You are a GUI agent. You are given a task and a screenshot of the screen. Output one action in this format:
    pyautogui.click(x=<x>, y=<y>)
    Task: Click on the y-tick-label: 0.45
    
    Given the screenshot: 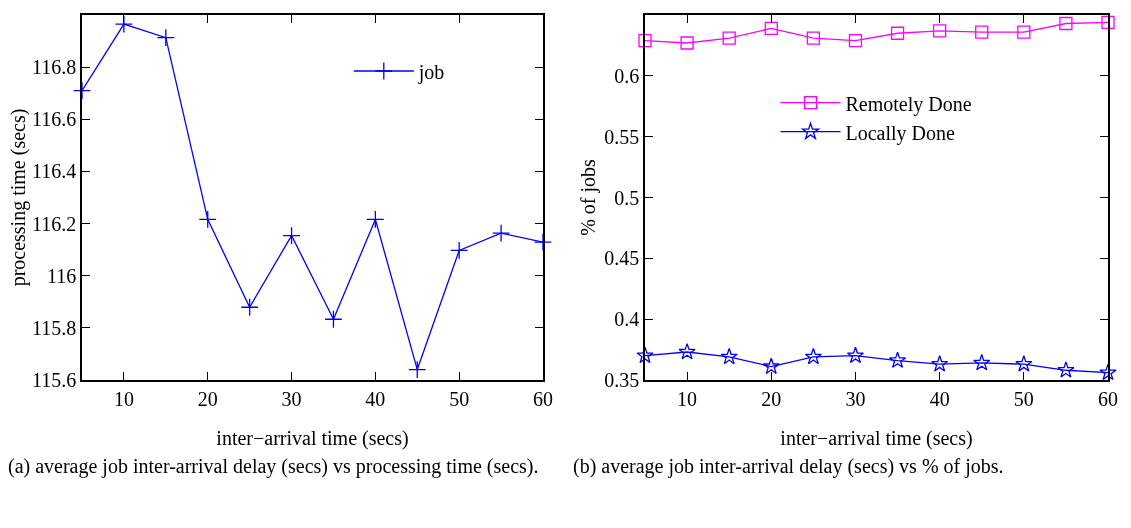 What is the action you would take?
    pyautogui.click(x=622, y=258)
    